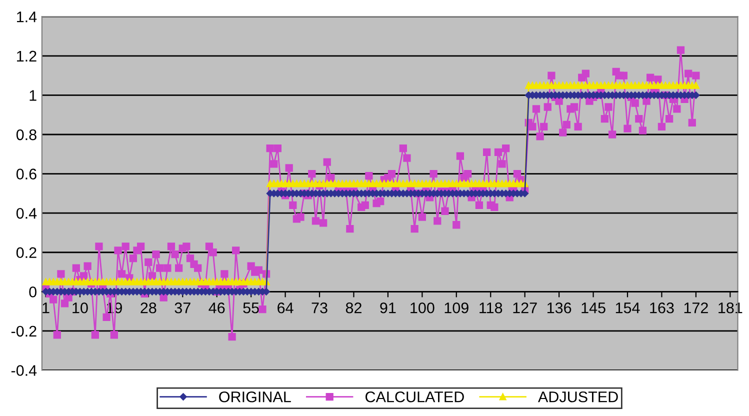 Image resolution: width=749 pixels, height=416 pixels. What do you see at coordinates (388, 308) in the screenshot?
I see `x-tick-label: 91` at bounding box center [388, 308].